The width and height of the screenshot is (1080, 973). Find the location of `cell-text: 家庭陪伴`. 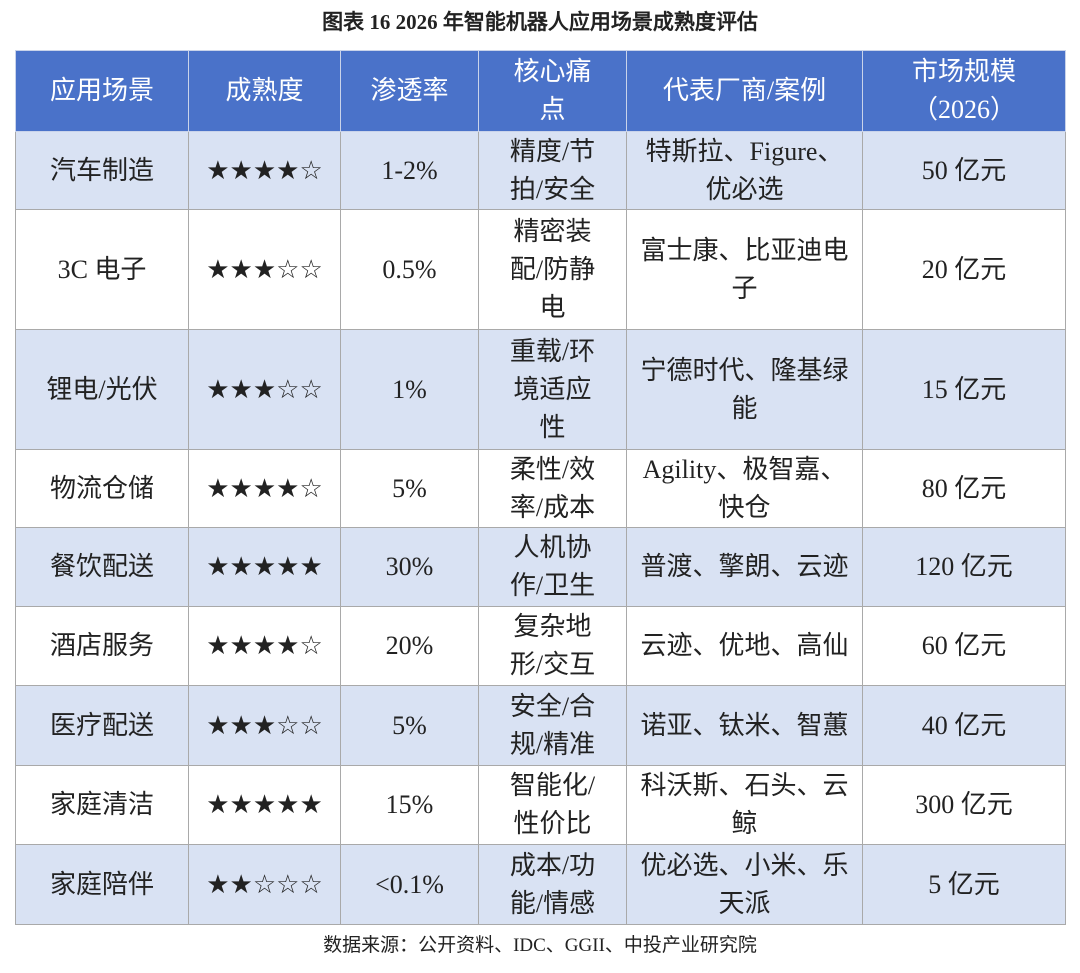

cell-text: 家庭陪伴 is located at coordinates (101, 884).